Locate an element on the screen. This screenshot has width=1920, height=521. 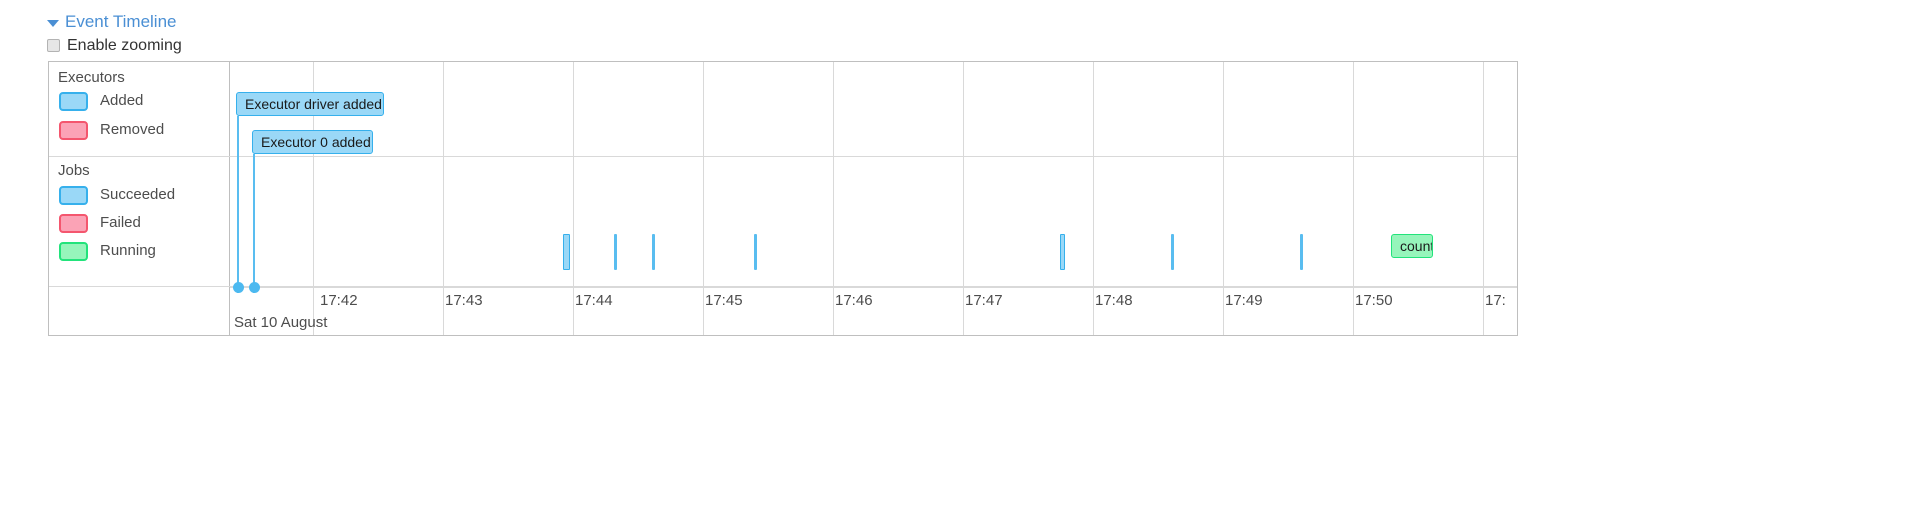
legend-item-failed: Failed is located at coordinates (100, 223).